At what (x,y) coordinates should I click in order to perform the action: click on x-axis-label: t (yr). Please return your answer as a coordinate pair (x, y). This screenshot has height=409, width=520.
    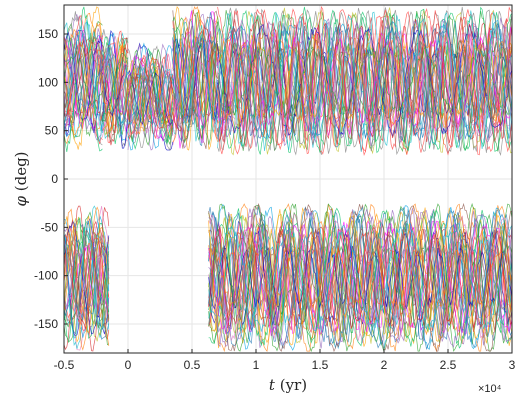
    Looking at the image, I should click on (288, 385).